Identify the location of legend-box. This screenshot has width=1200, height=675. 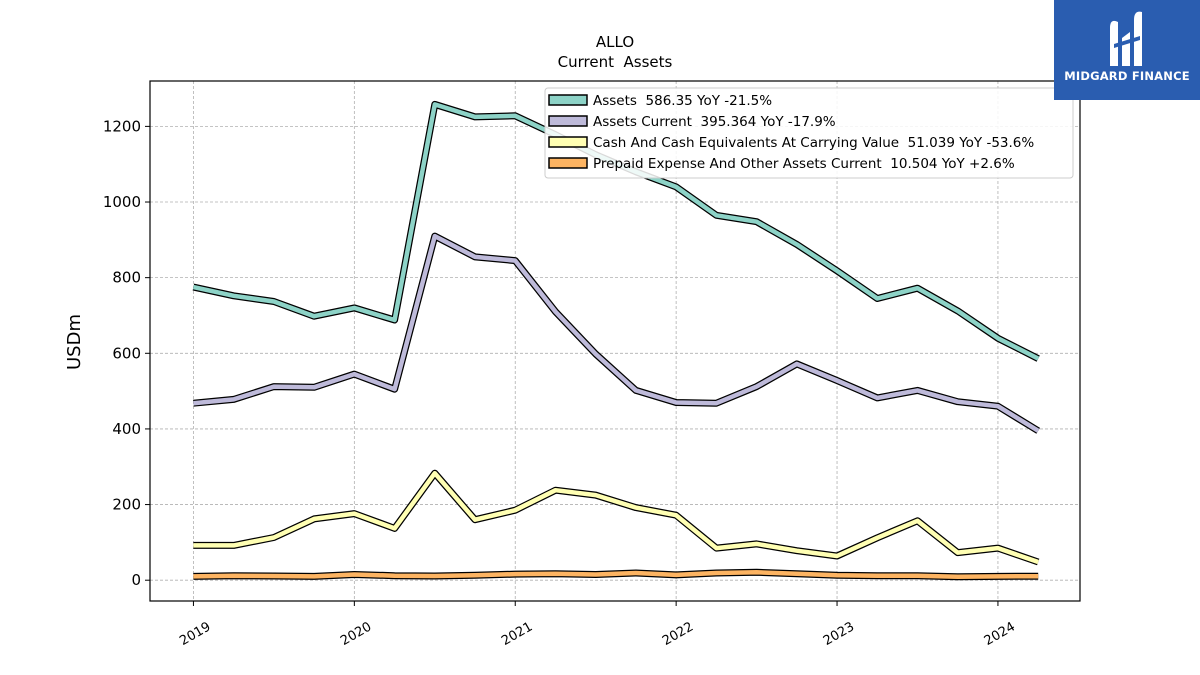
(809, 133).